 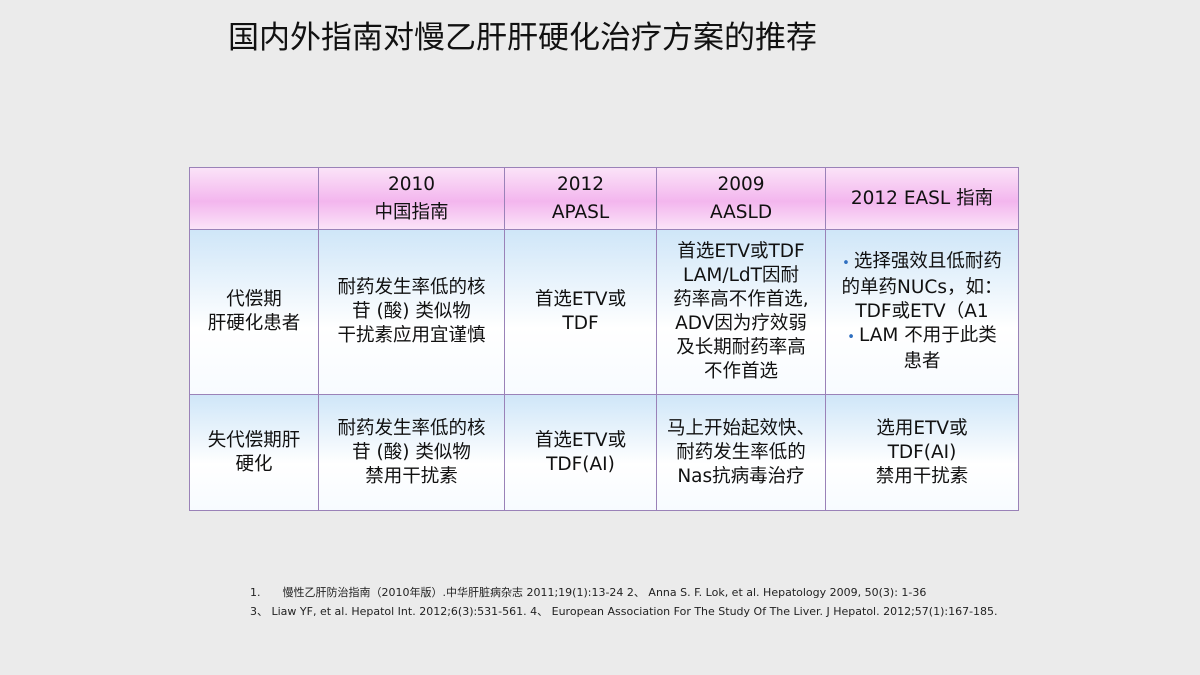 I want to click on body-cell: 首选ETV或 TDF, so click(x=580, y=312).